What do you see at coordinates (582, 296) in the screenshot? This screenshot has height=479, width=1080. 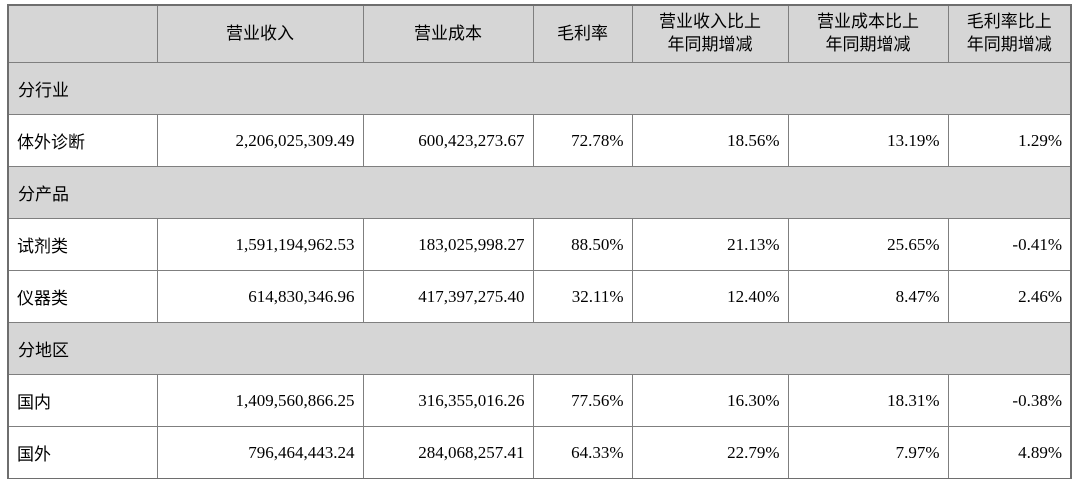 I see `cell-gross-margin: 32.11%` at bounding box center [582, 296].